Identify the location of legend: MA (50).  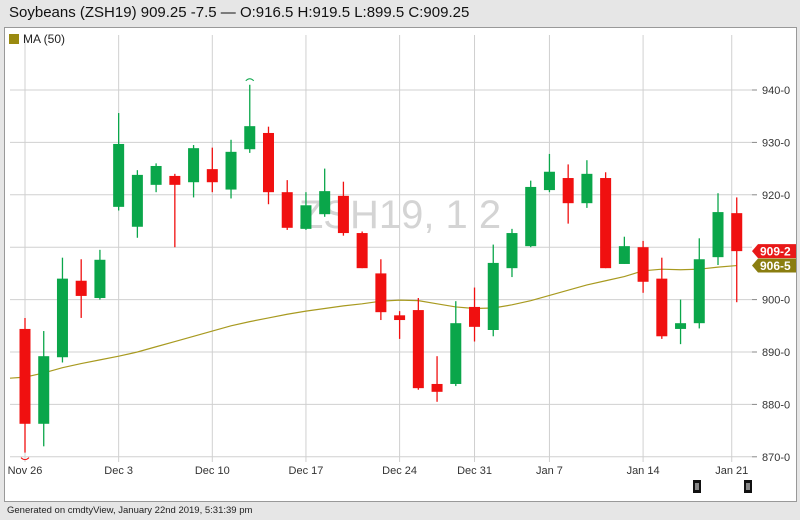
(37, 39).